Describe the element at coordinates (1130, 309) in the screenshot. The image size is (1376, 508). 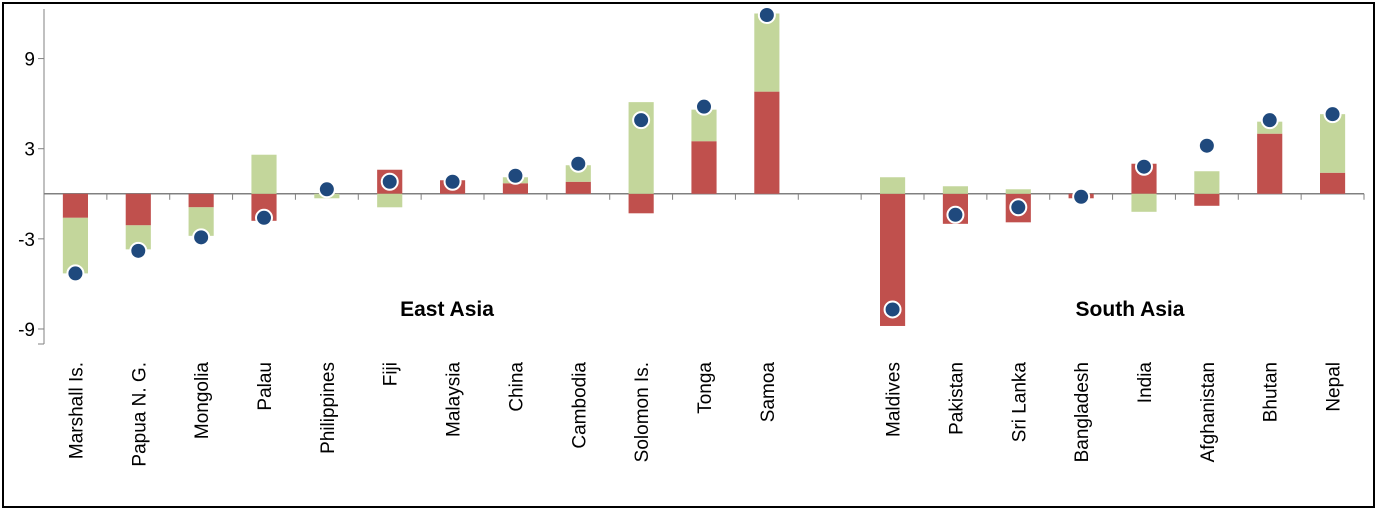
I see `group-label-south-asia: South Asia` at that location.